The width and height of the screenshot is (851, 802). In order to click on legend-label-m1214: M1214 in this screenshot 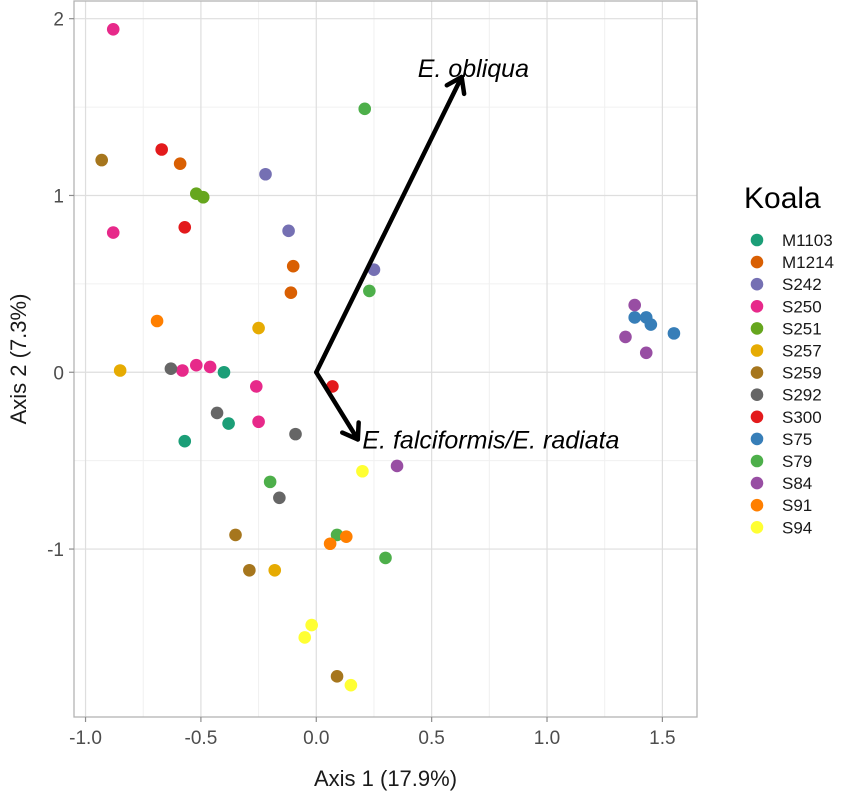, I will do `click(808, 262)`.